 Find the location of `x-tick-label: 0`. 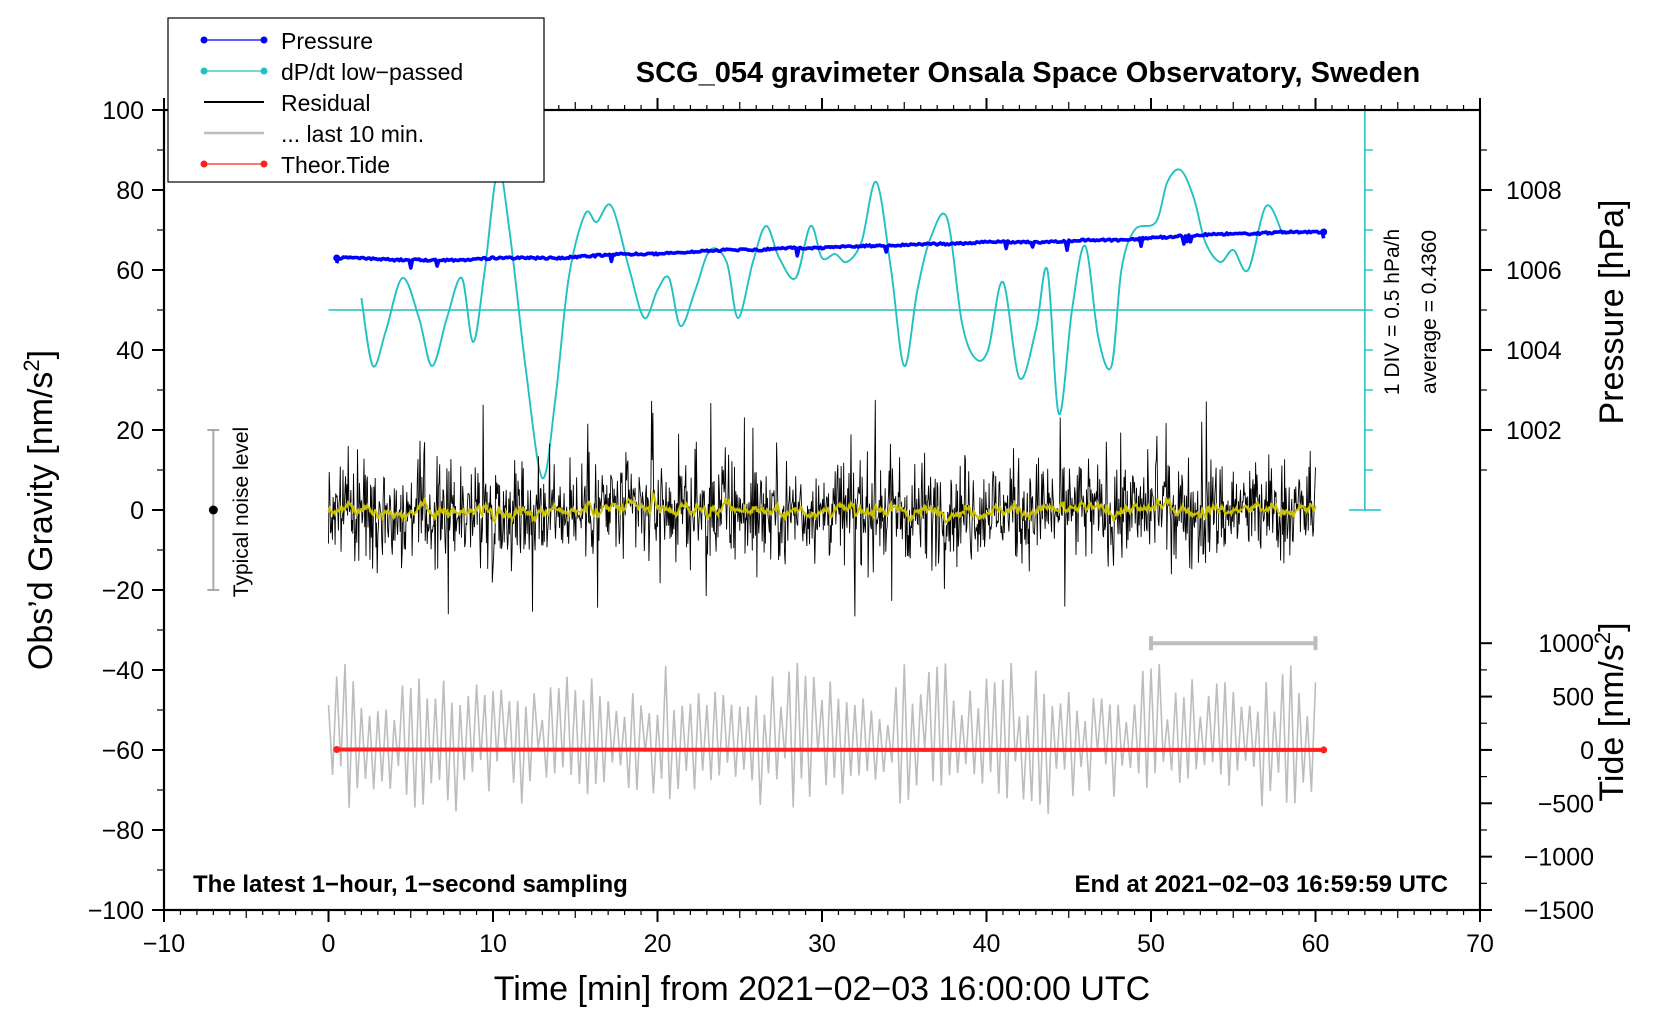

x-tick-label: 0 is located at coordinates (329, 944).